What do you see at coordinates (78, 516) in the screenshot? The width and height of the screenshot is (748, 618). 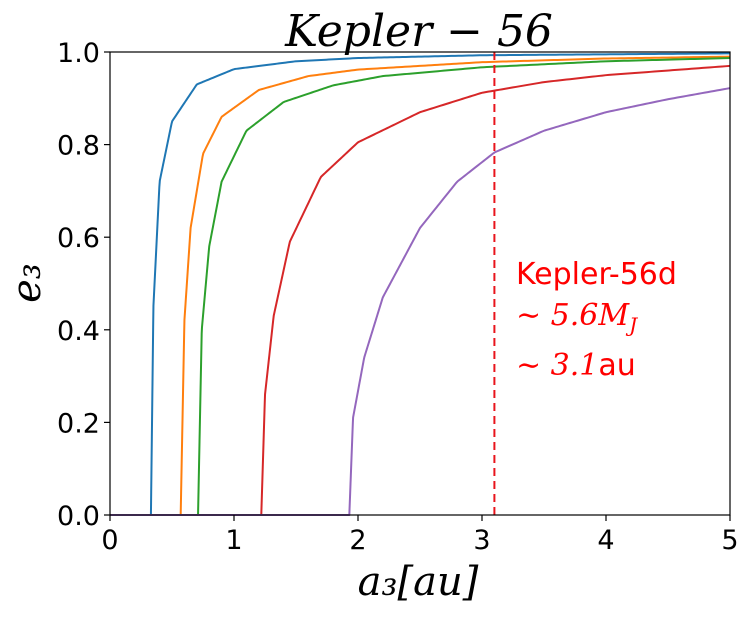 I see `y-tick-label: 0.0` at bounding box center [78, 516].